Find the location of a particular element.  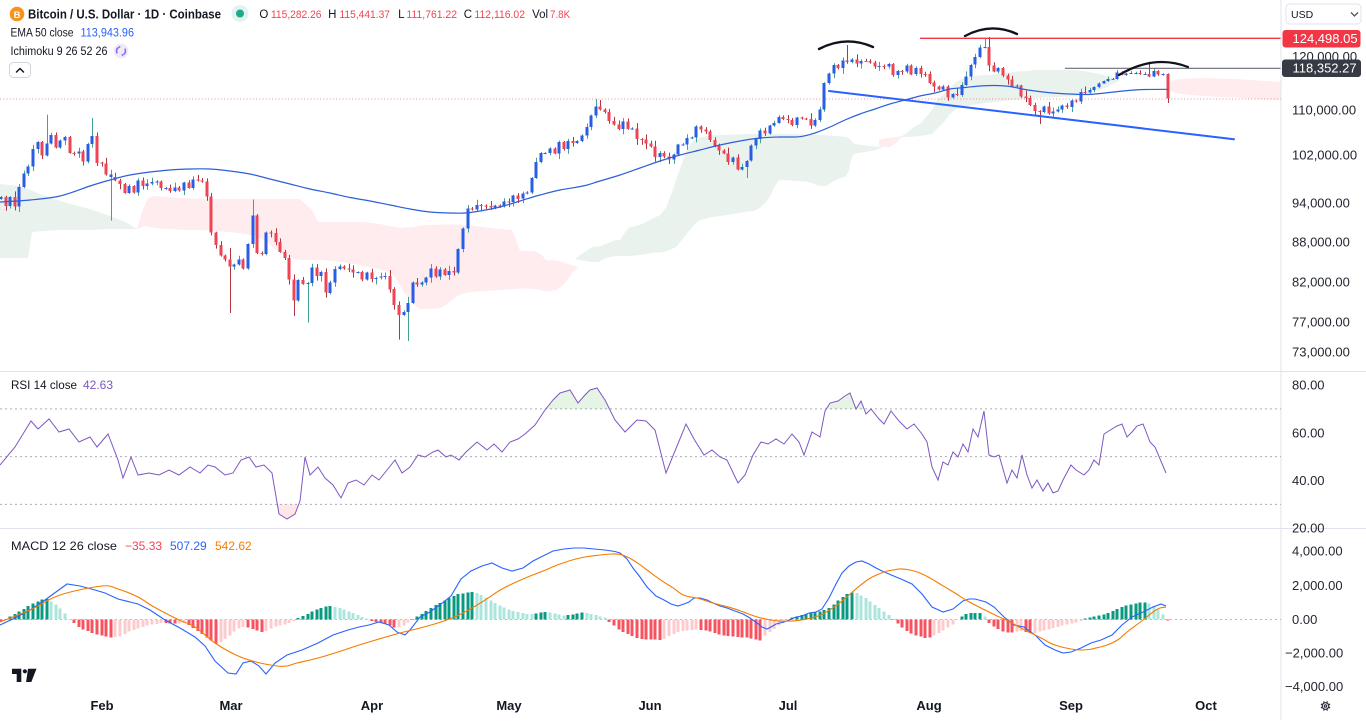

svg-text: Feb is located at coordinates (101, 705).